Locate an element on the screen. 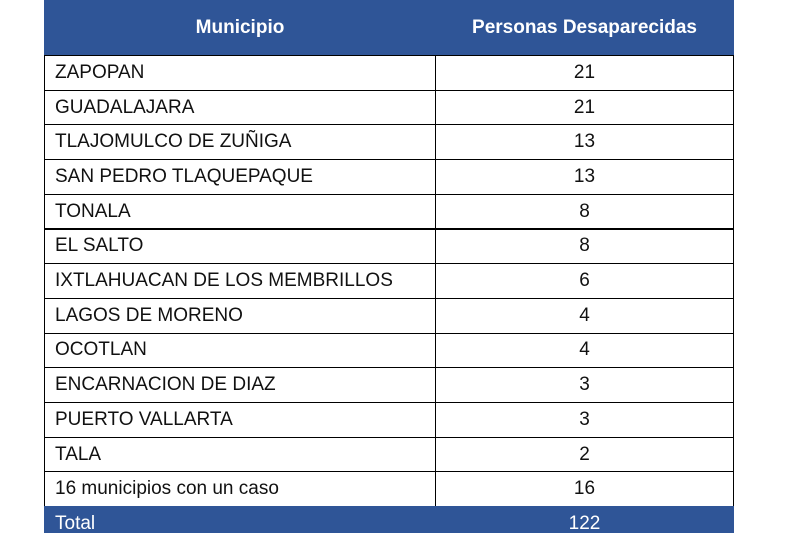  value-cell: 2 is located at coordinates (584, 454).